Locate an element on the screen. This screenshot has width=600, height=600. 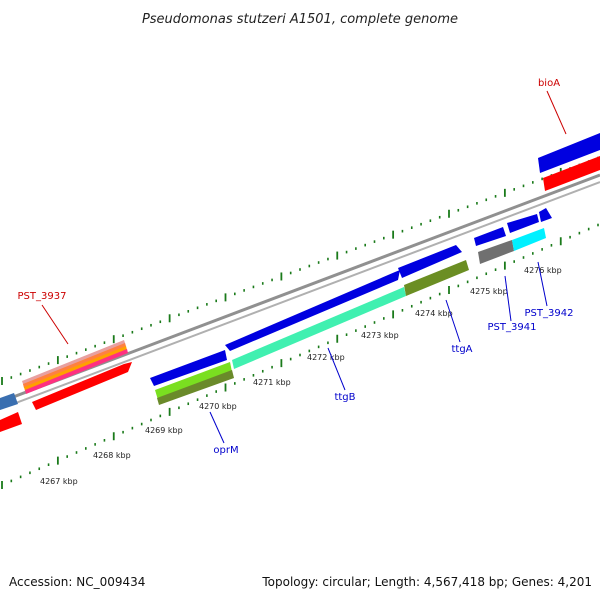
gene-label: PST_3942 is located at coordinates (549, 313).